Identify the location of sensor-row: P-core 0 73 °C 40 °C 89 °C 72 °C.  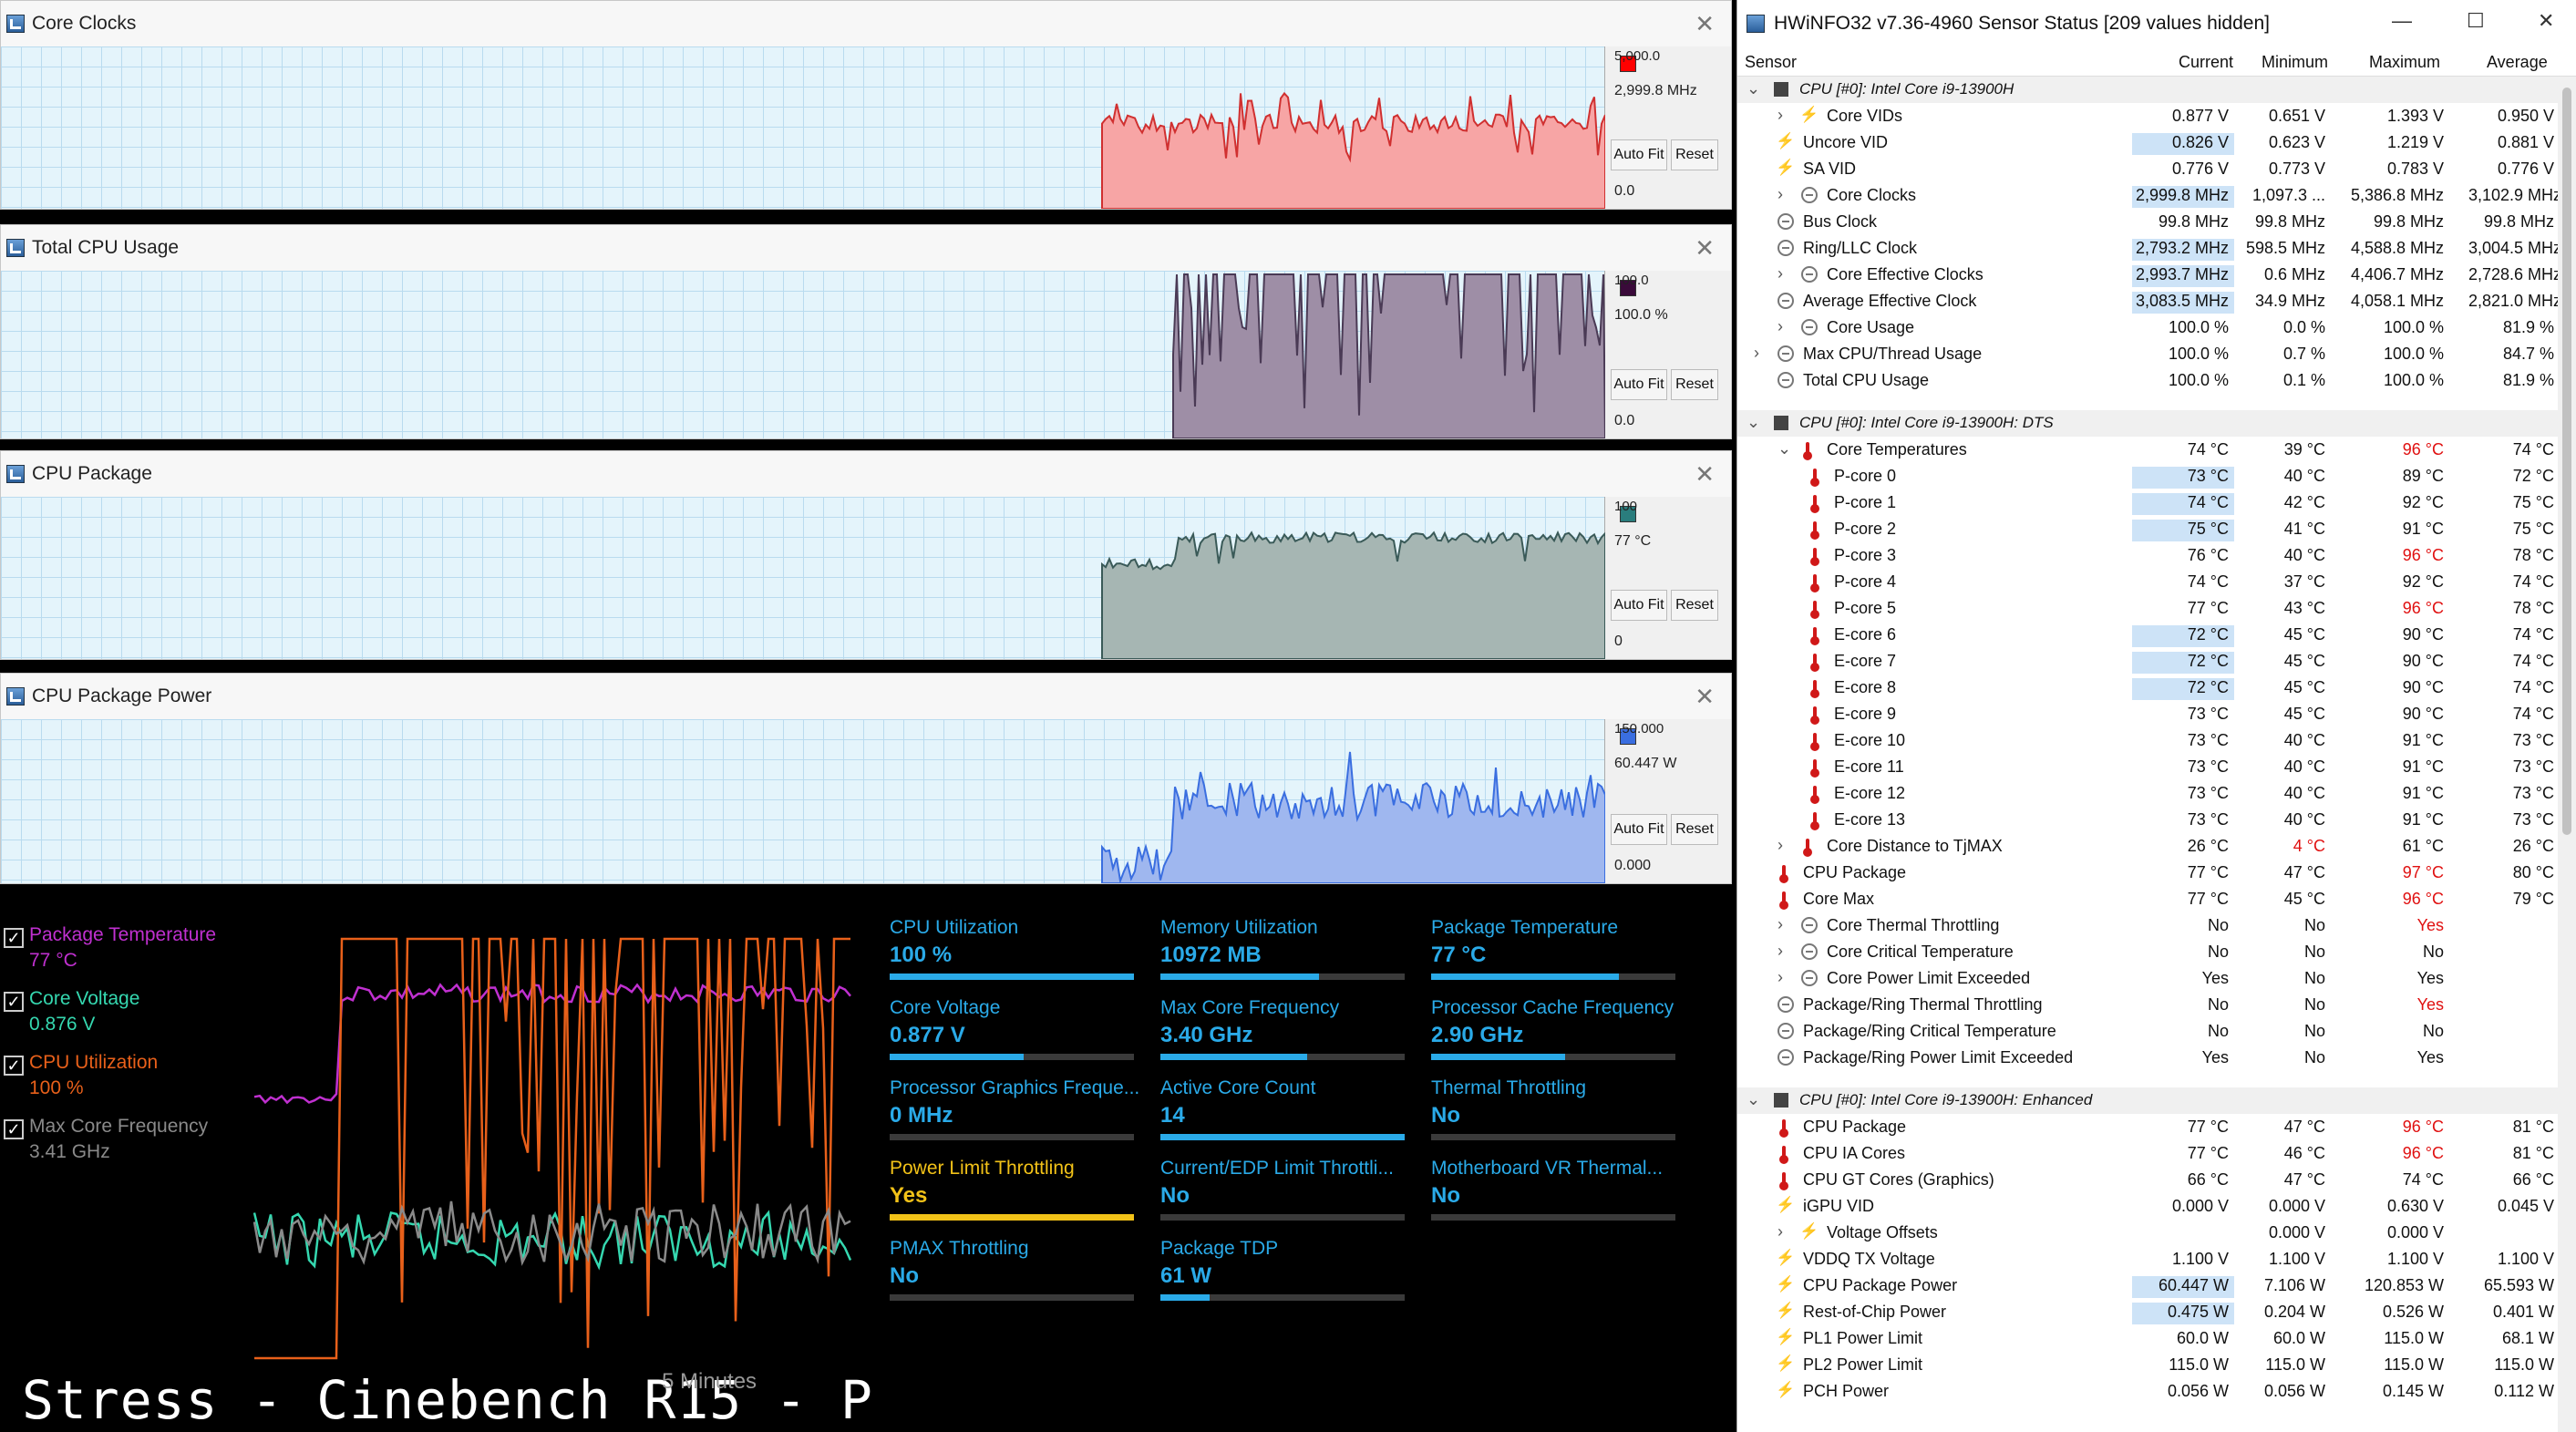
(2147, 476).